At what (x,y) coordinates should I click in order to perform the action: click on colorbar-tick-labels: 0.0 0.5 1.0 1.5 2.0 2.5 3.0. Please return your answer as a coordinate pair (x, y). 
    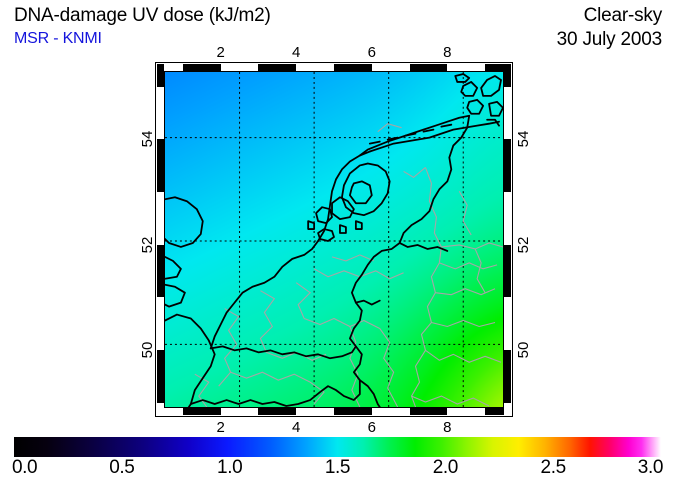
    Looking at the image, I should click on (338, 468).